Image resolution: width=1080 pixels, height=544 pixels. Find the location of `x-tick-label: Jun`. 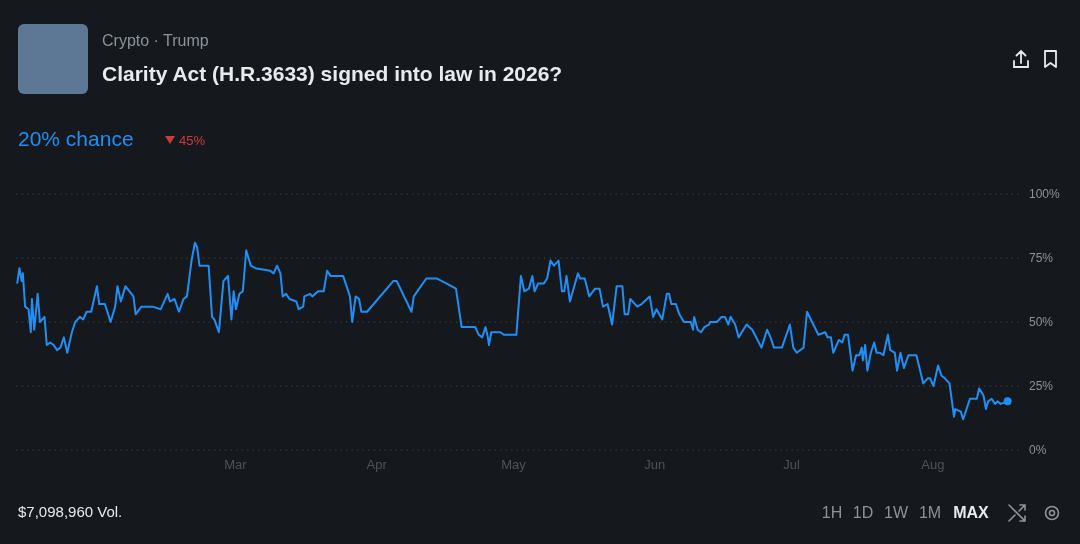

x-tick-label: Jun is located at coordinates (655, 465).